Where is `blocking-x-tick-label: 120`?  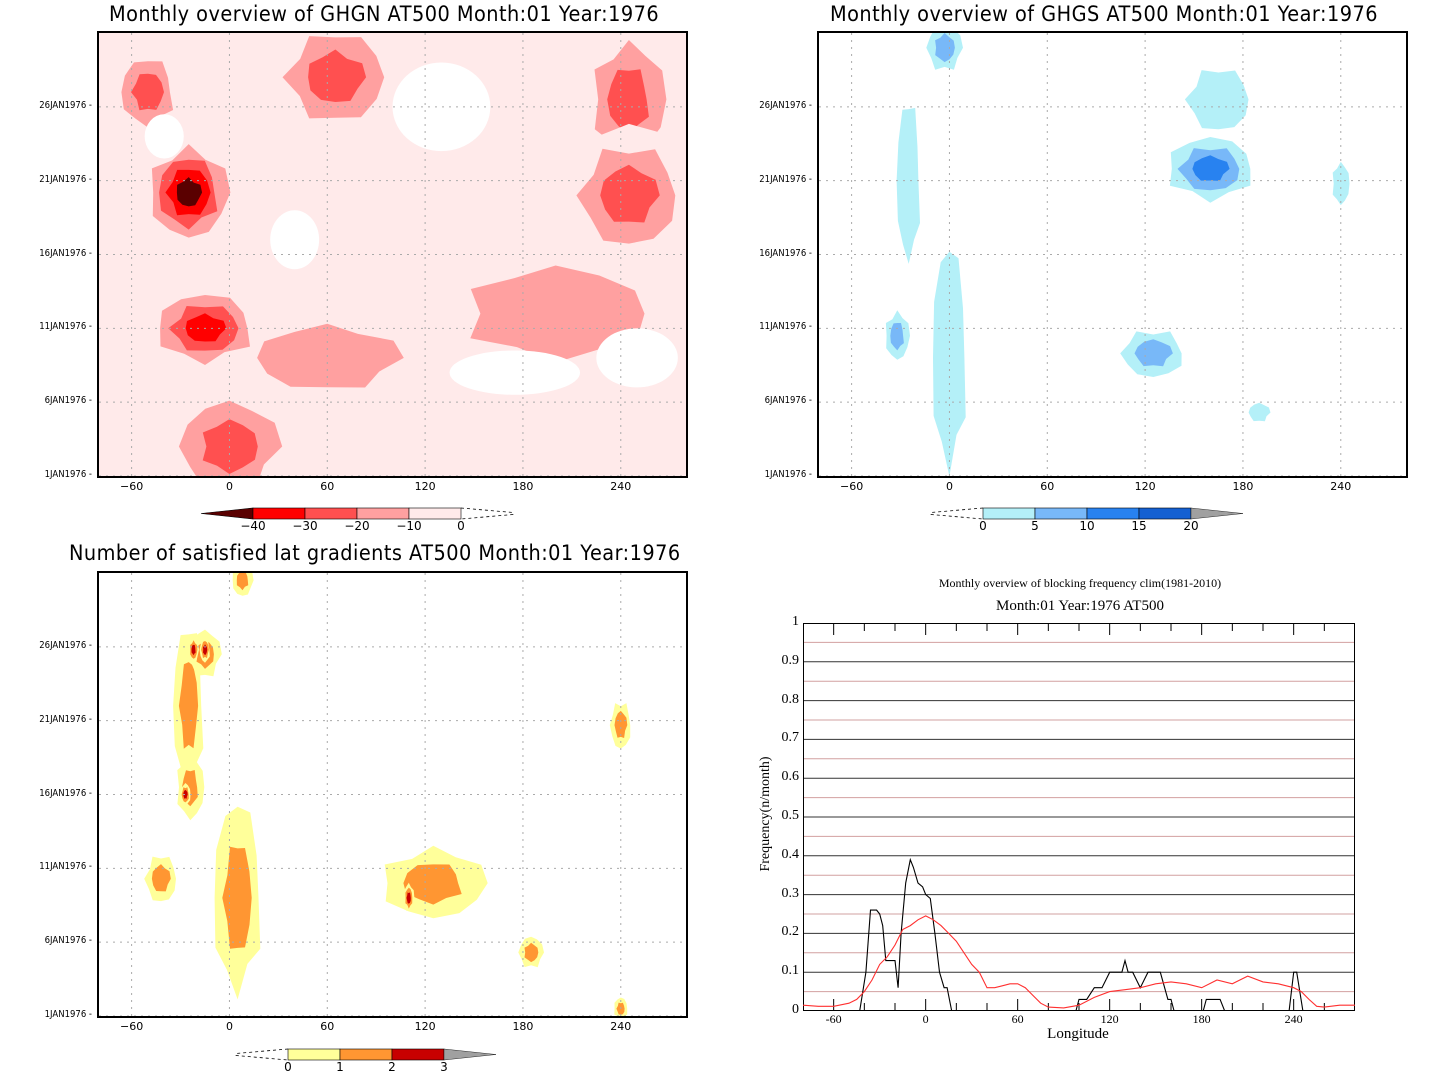
blocking-x-tick-label: 120 is located at coordinates (1109, 1019).